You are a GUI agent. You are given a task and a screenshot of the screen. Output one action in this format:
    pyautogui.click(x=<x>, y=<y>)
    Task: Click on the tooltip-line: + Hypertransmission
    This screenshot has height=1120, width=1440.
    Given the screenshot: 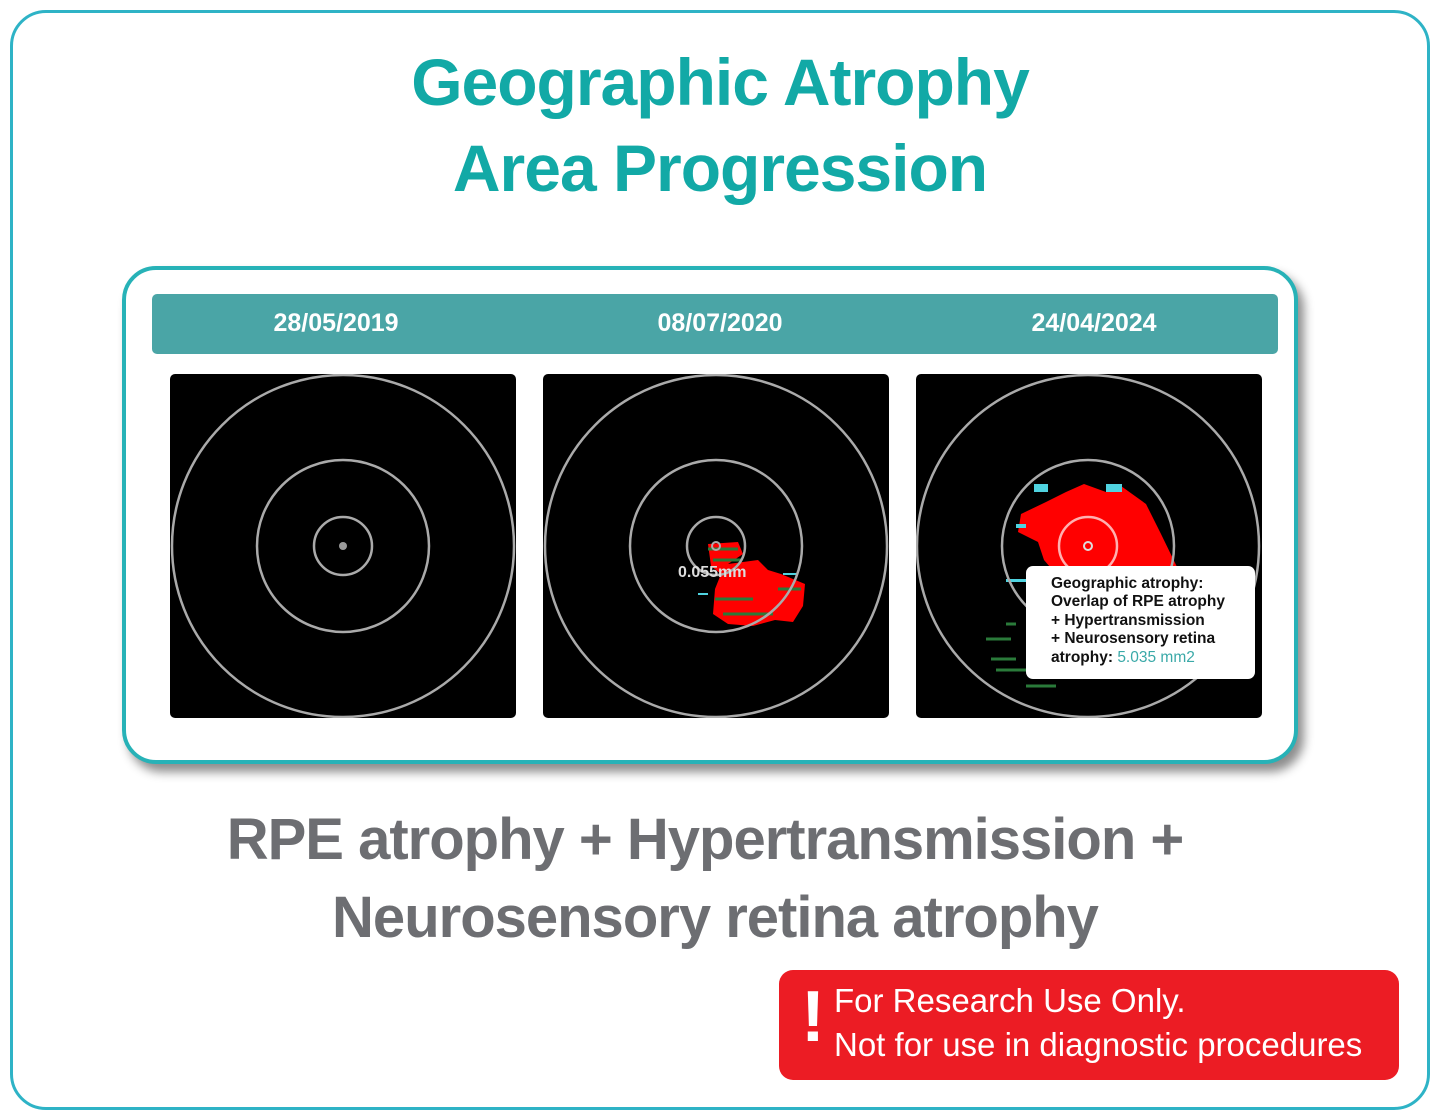 What is the action you would take?
    pyautogui.click(x=1128, y=620)
    